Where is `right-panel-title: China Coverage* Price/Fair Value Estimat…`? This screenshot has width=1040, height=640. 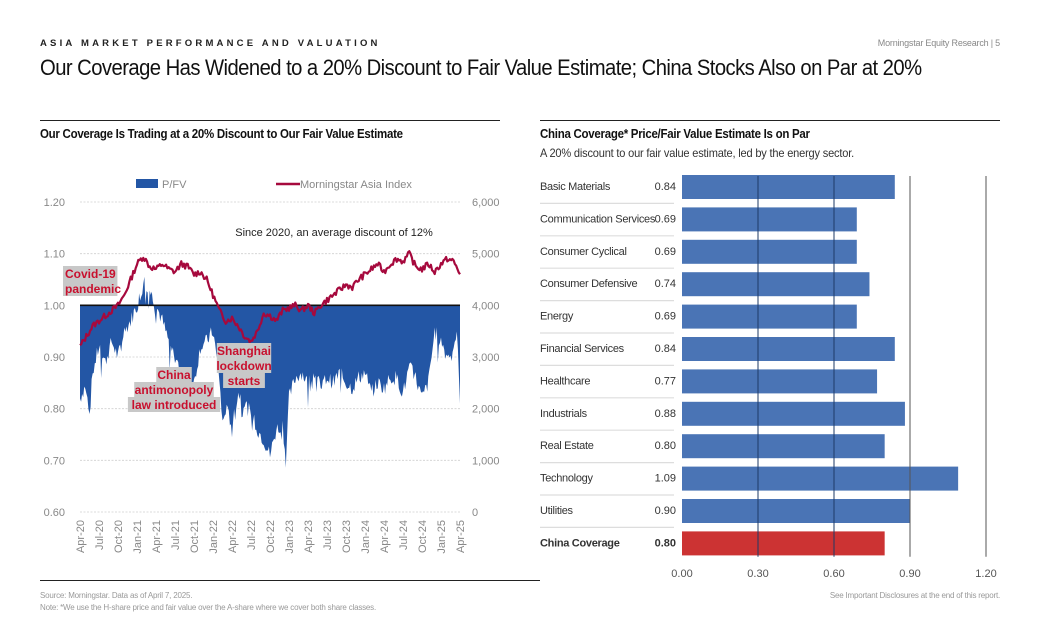 right-panel-title: China Coverage* Price/Fair Value Estimat… is located at coordinates (675, 134).